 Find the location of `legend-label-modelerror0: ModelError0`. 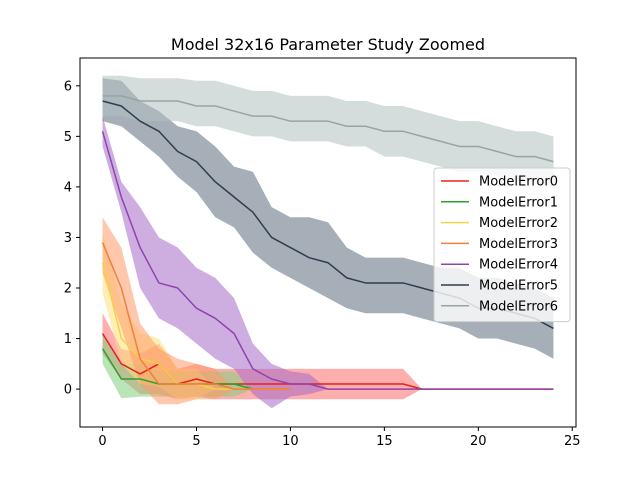

legend-label-modelerror0: ModelError0 is located at coordinates (518, 182).